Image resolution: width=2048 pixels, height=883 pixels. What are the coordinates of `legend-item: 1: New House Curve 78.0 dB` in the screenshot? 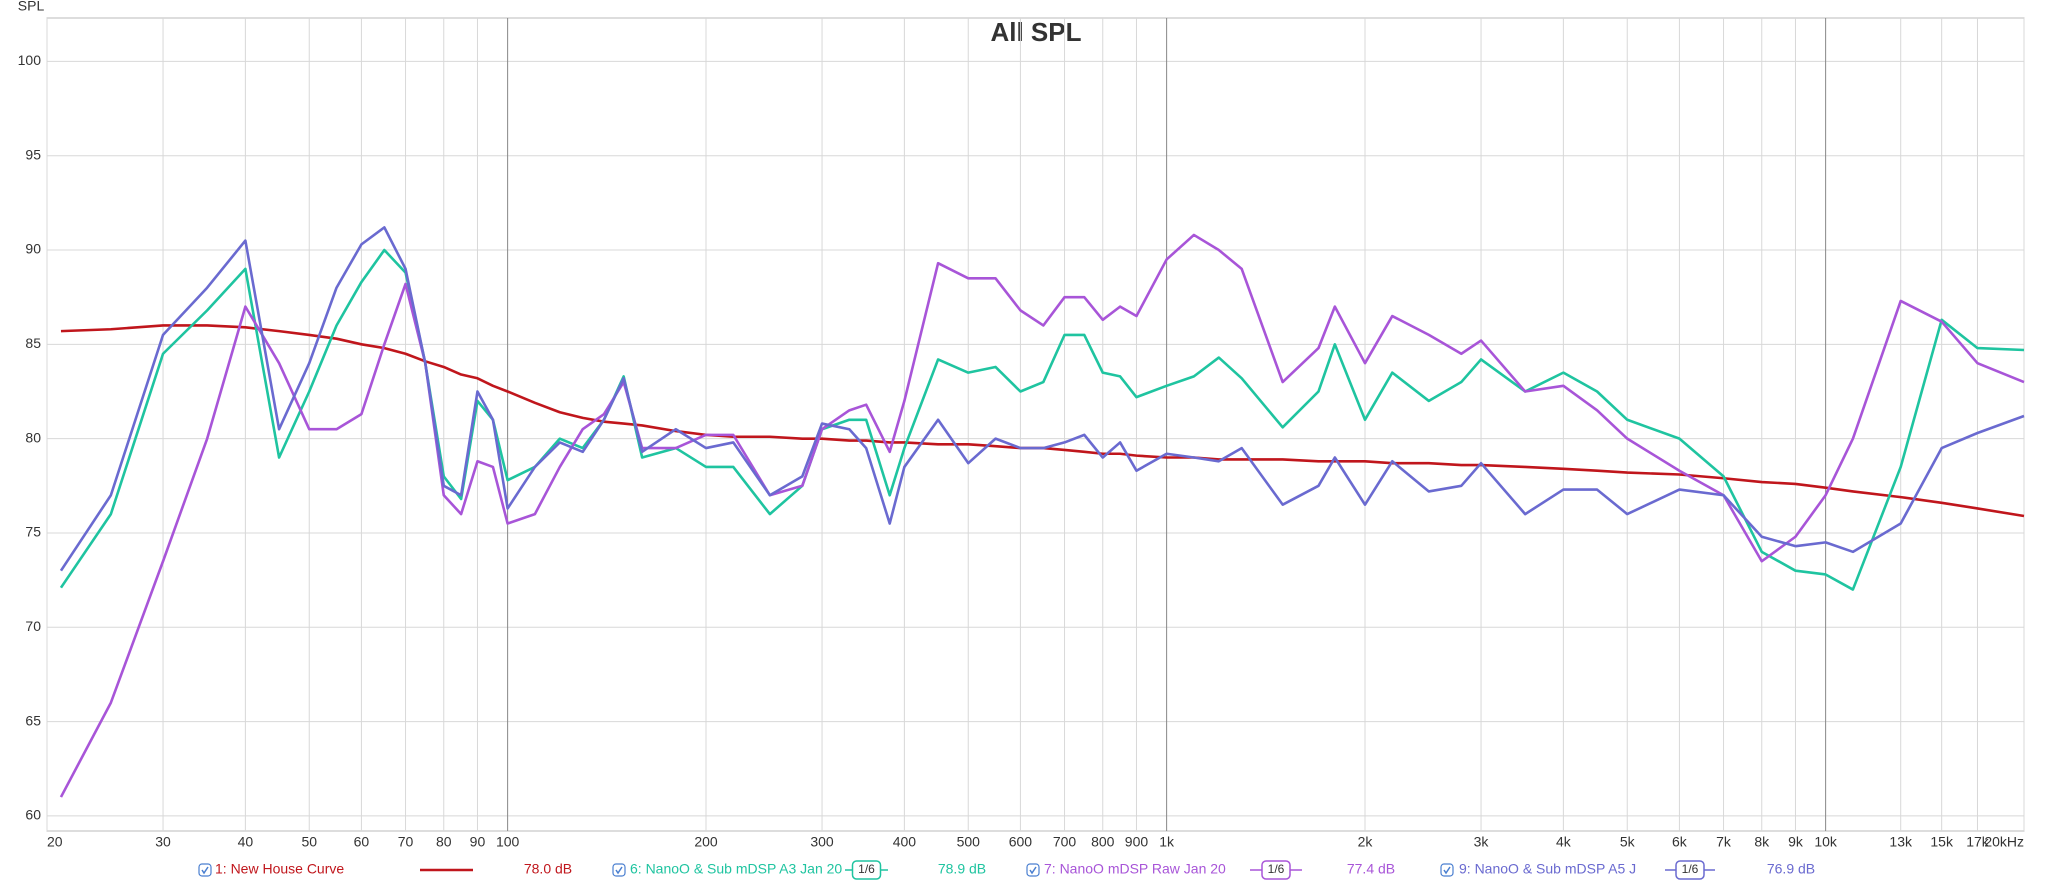 It's located at (385, 869).